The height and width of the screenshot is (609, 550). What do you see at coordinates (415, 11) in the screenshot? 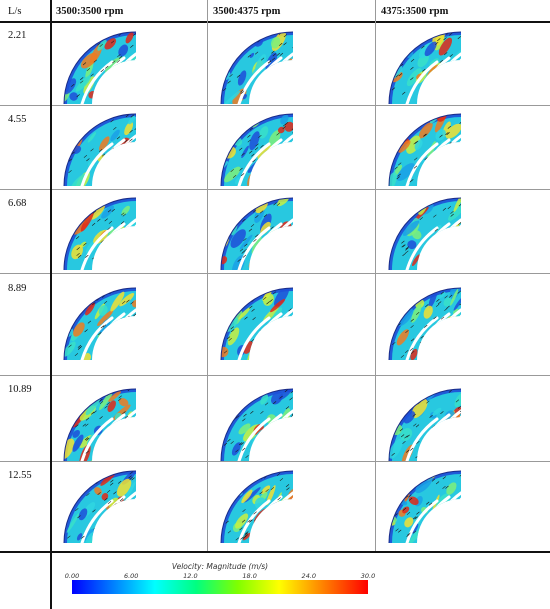
I see `column-header-3: 4375:3500 rpm` at bounding box center [415, 11].